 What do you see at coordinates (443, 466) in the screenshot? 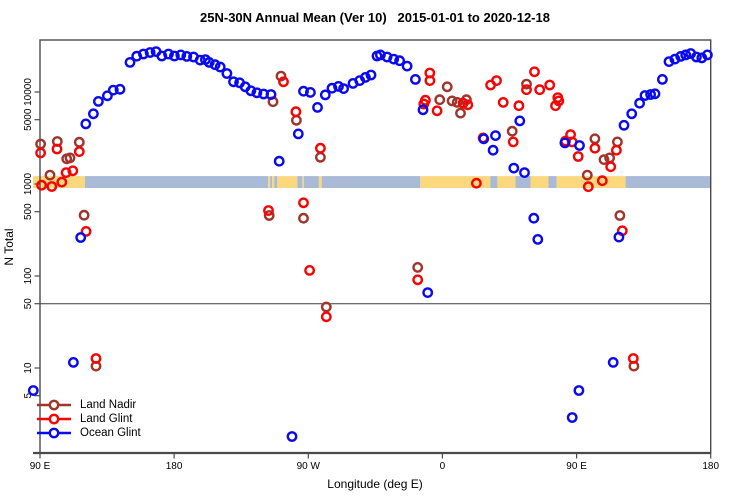
I see `x-tick-label: 0` at bounding box center [443, 466].